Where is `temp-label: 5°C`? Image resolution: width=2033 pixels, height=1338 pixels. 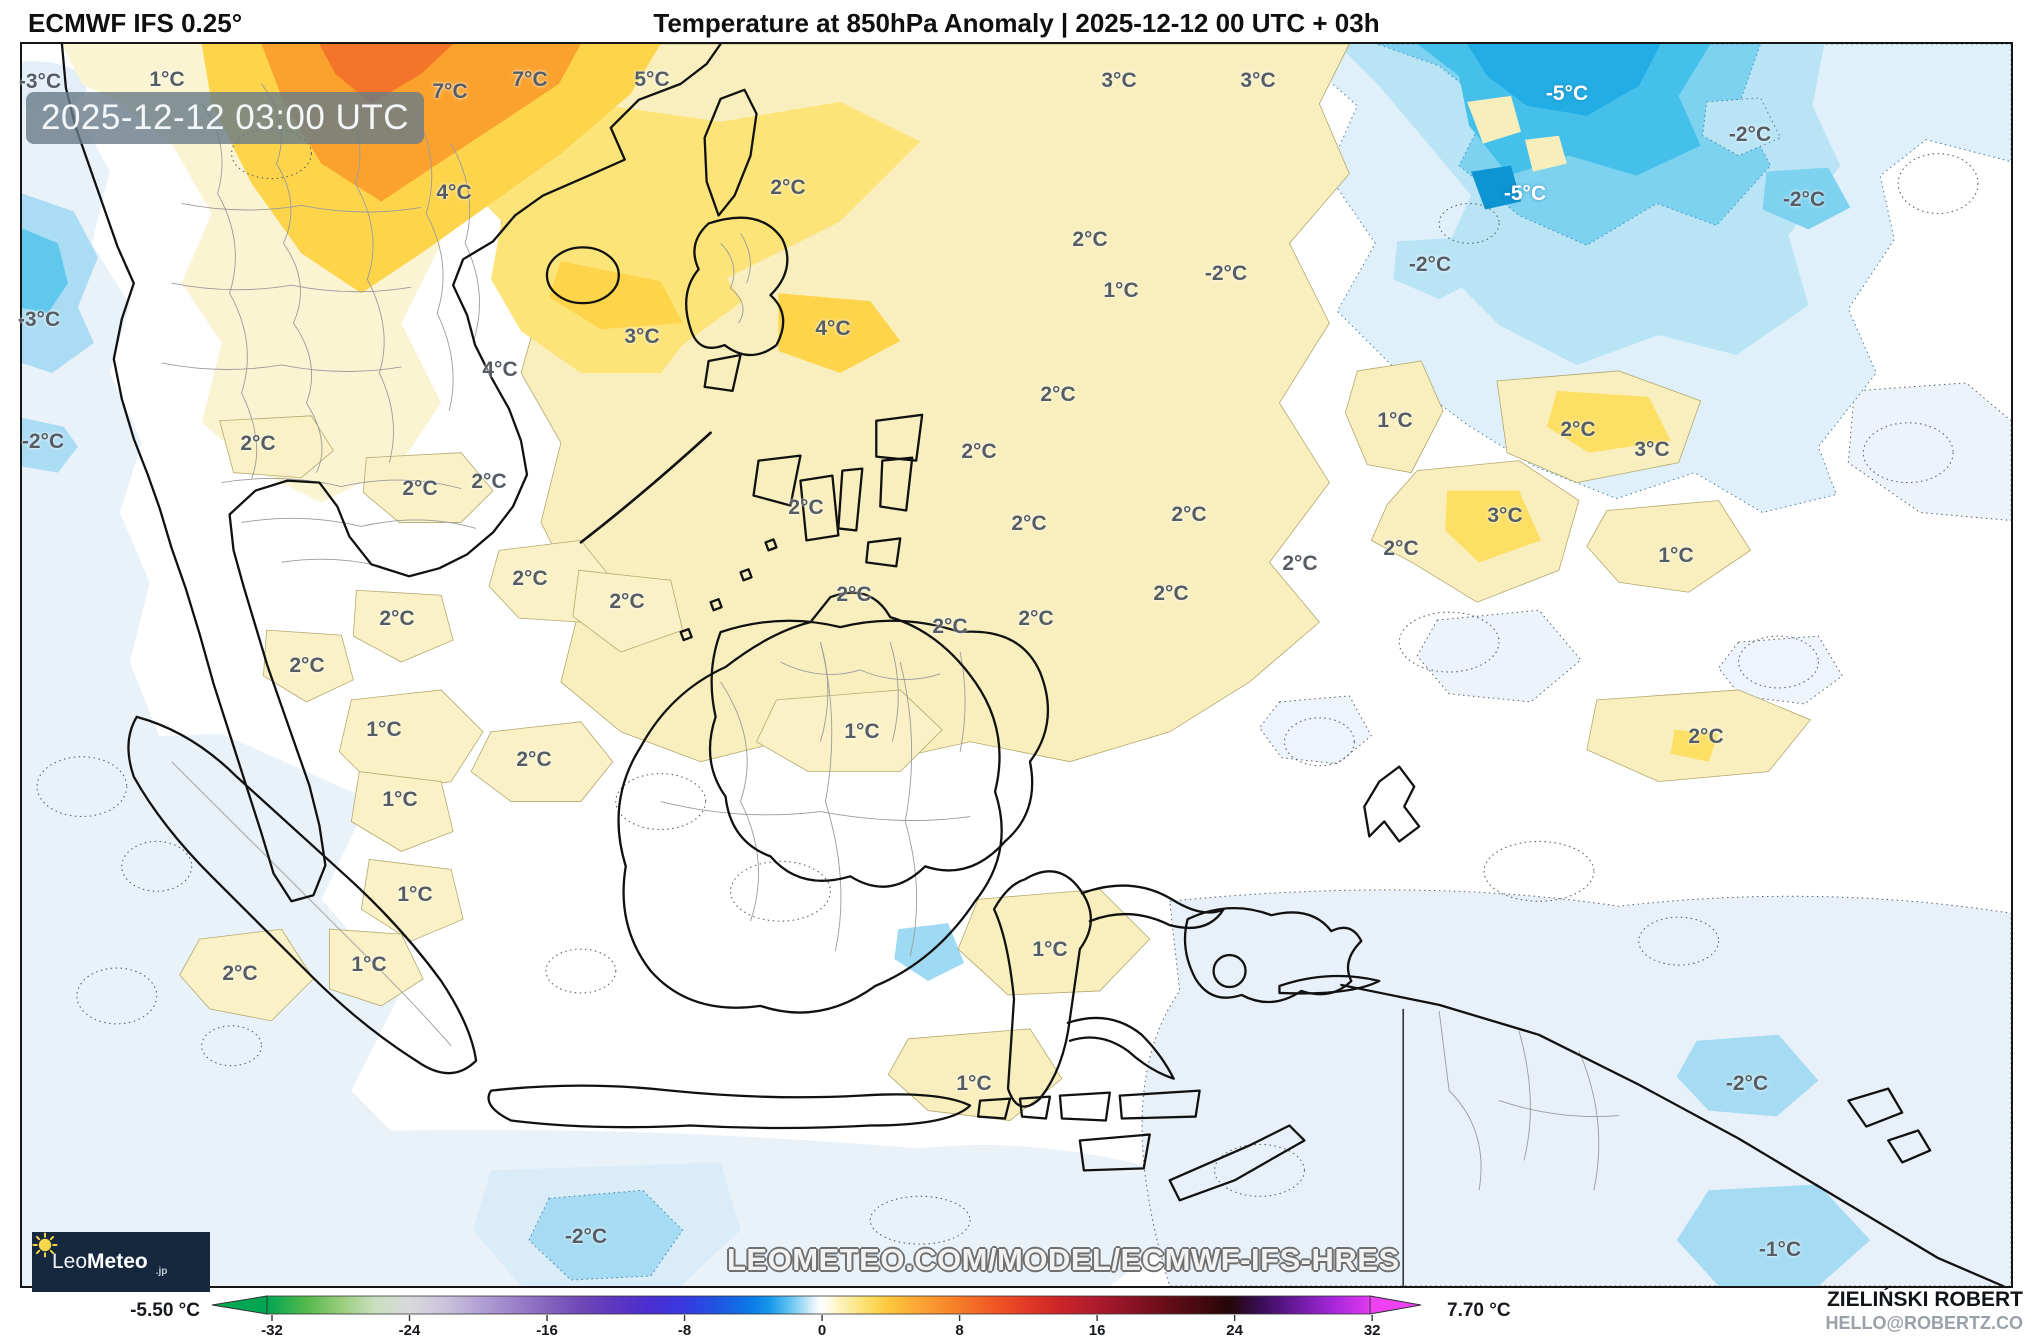 temp-label: 5°C is located at coordinates (652, 79).